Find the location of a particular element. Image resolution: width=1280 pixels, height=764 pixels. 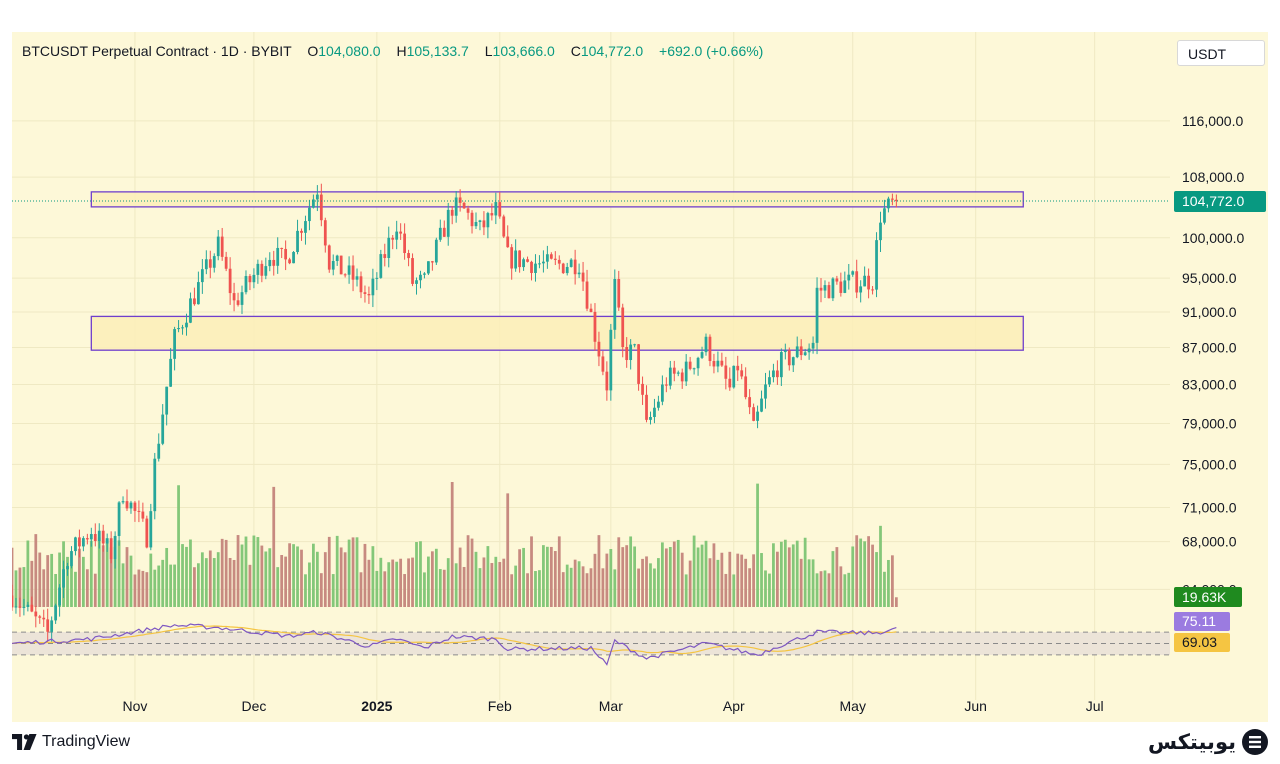

currency-selector: USDT is located at coordinates (1221, 53).